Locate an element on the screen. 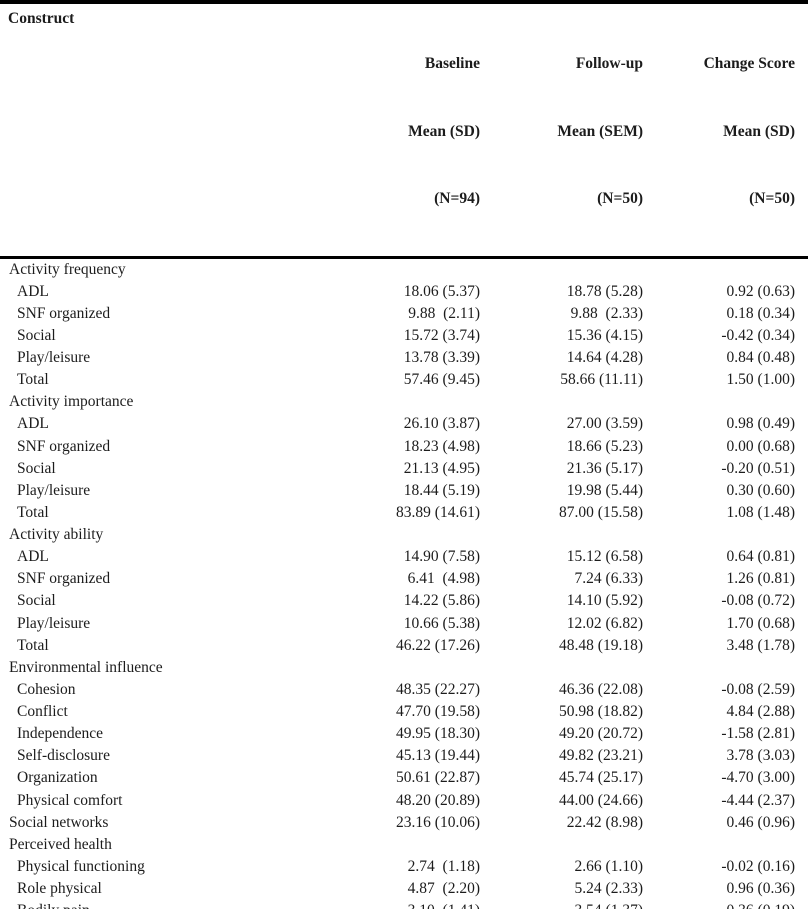 Image resolution: width=808 pixels, height=909 pixels. baseline-cell: 49.95 (18.30) is located at coordinates (438, 734).